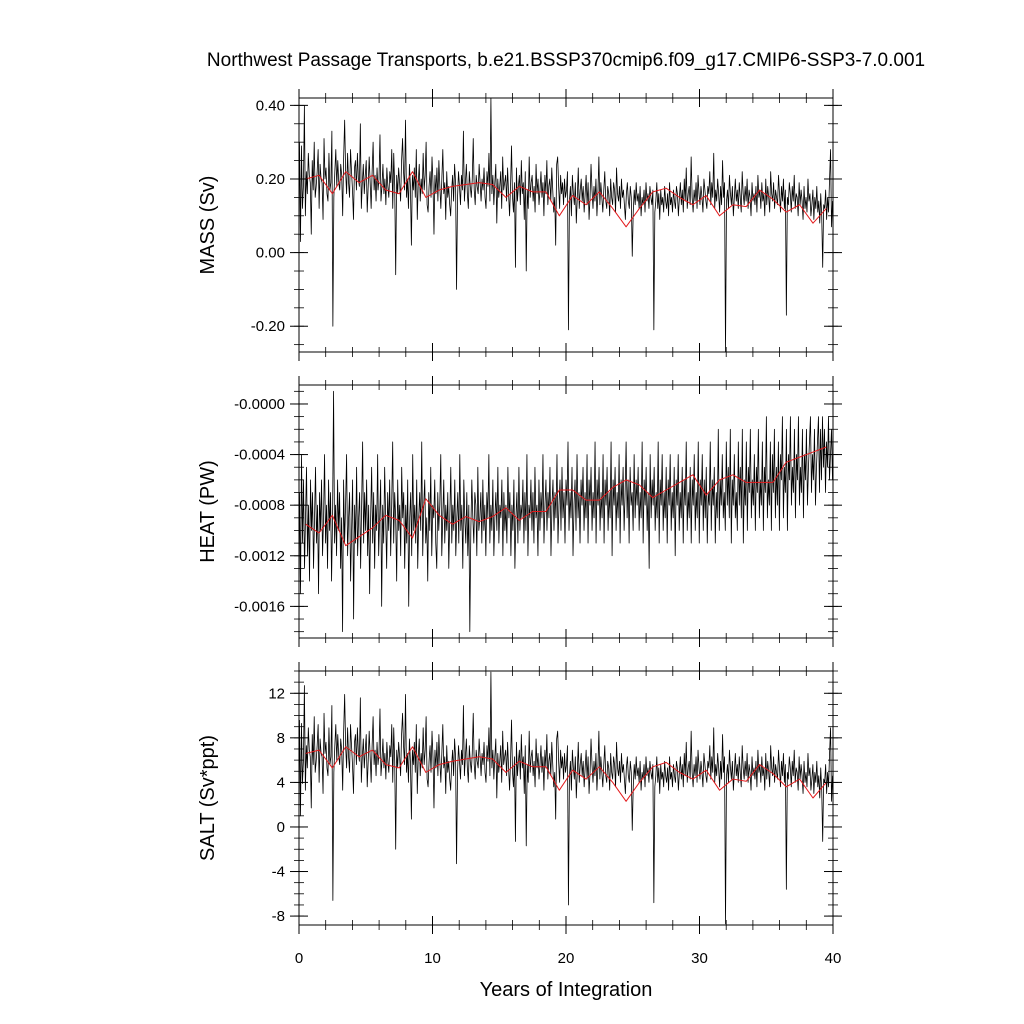 This screenshot has height=1024, width=1024. I want to click on salt-y-tick-label: 4, so click(281, 782).